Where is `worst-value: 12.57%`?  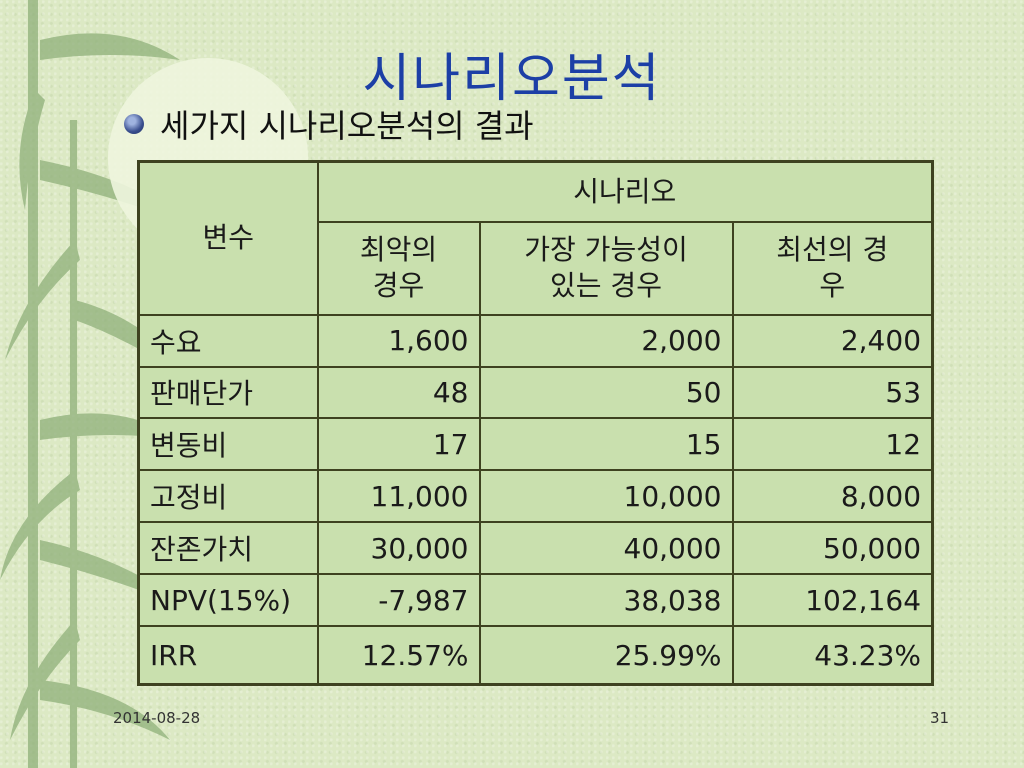
worst-value: 12.57% is located at coordinates (398, 655).